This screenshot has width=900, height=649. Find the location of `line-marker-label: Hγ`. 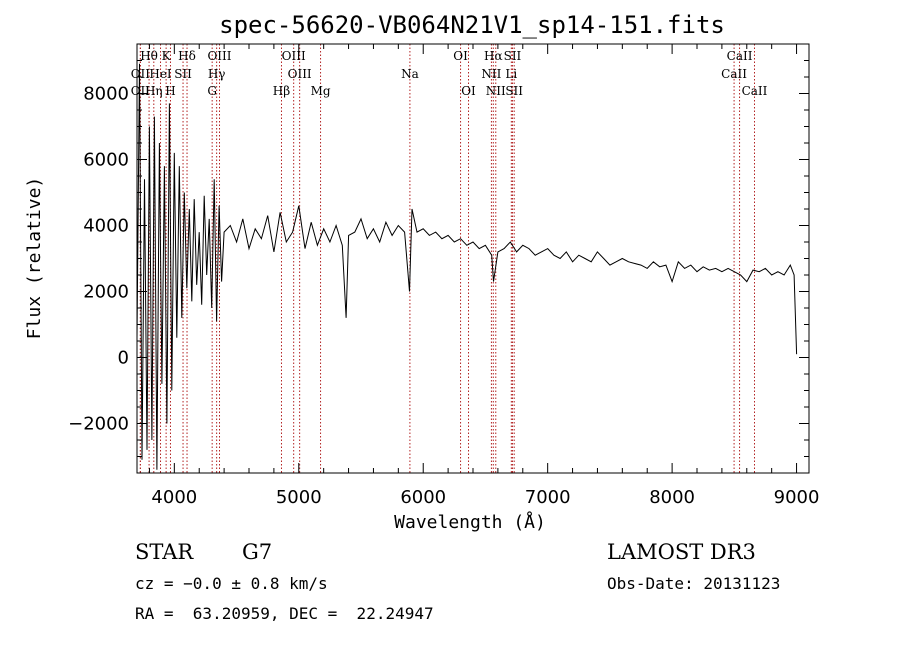

line-marker-label: Hγ is located at coordinates (217, 74).